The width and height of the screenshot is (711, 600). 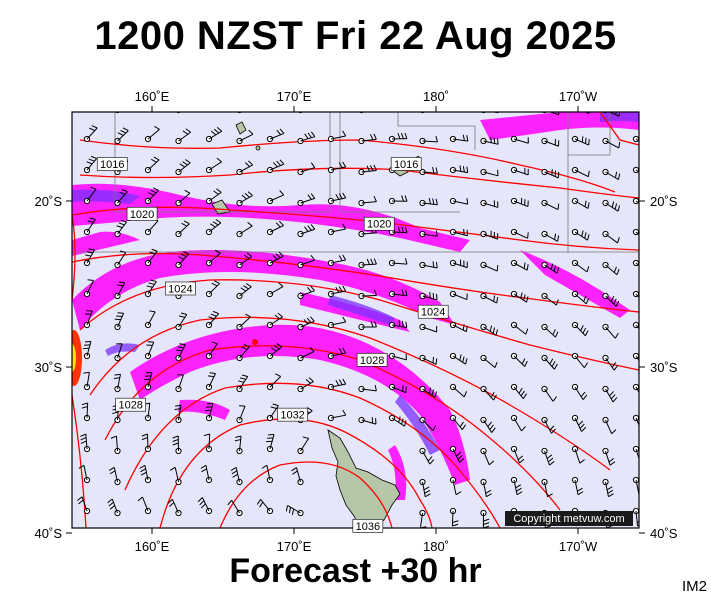 What do you see at coordinates (152, 96) in the screenshot?
I see `lon-tick-label-top: 160˚E` at bounding box center [152, 96].